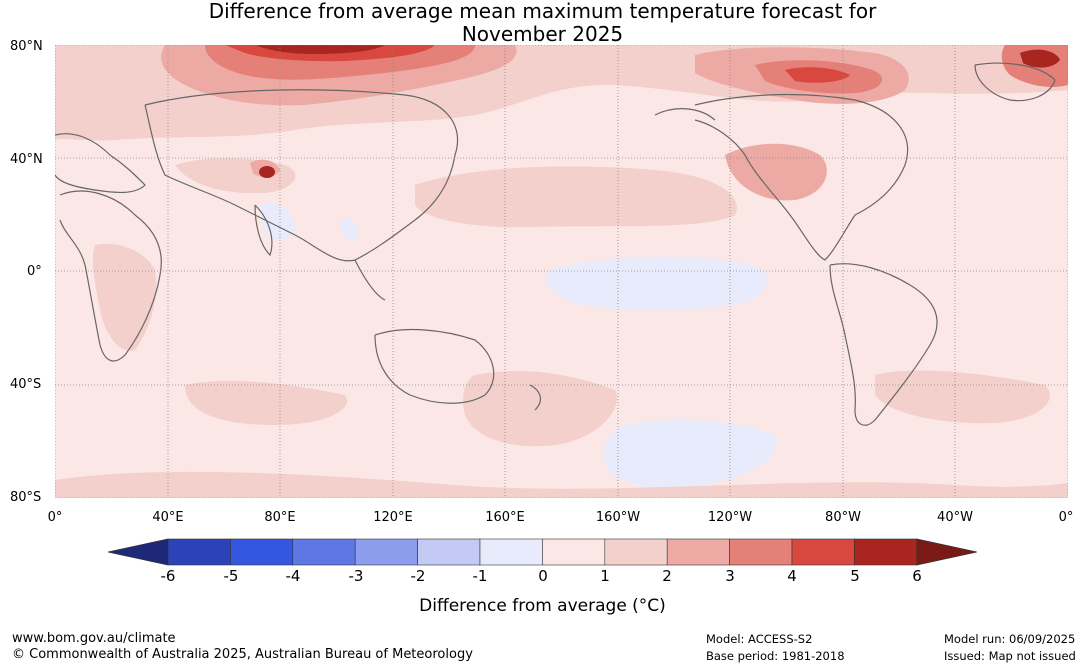  What do you see at coordinates (26, 46) in the screenshot?
I see `lat-label-80n: 80°N` at bounding box center [26, 46].